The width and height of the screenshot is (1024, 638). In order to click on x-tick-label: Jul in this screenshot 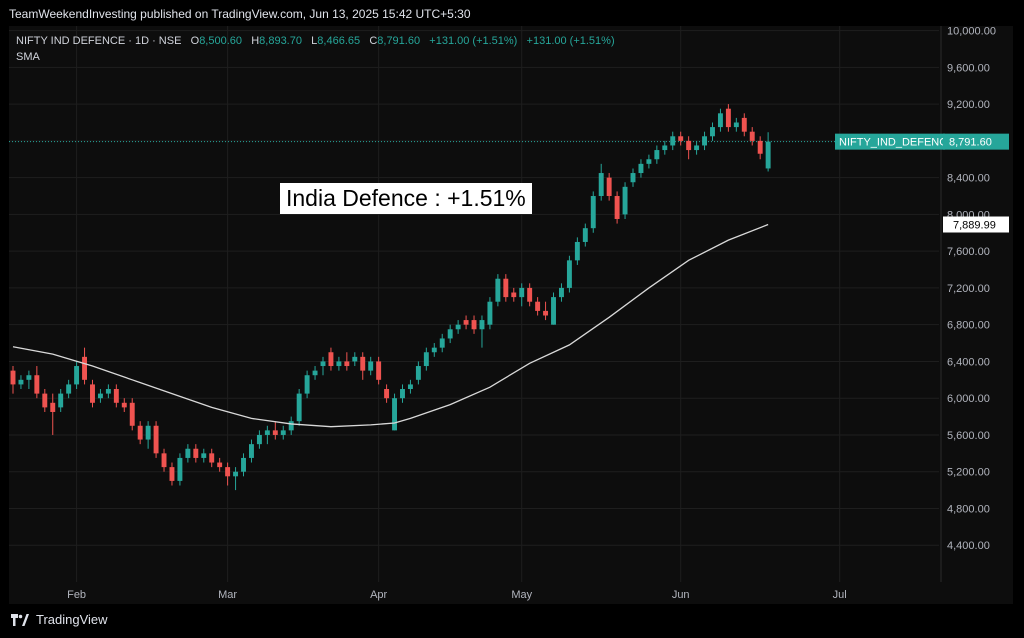, I will do `click(840, 595)`.